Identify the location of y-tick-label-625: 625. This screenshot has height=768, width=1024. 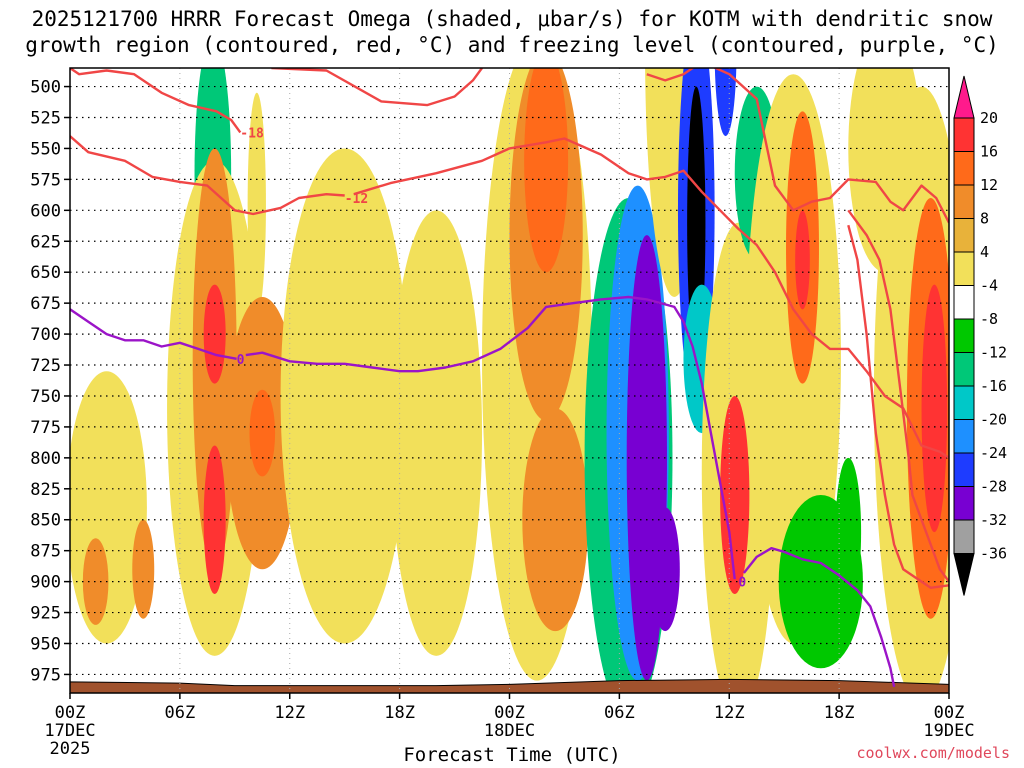
(45, 242).